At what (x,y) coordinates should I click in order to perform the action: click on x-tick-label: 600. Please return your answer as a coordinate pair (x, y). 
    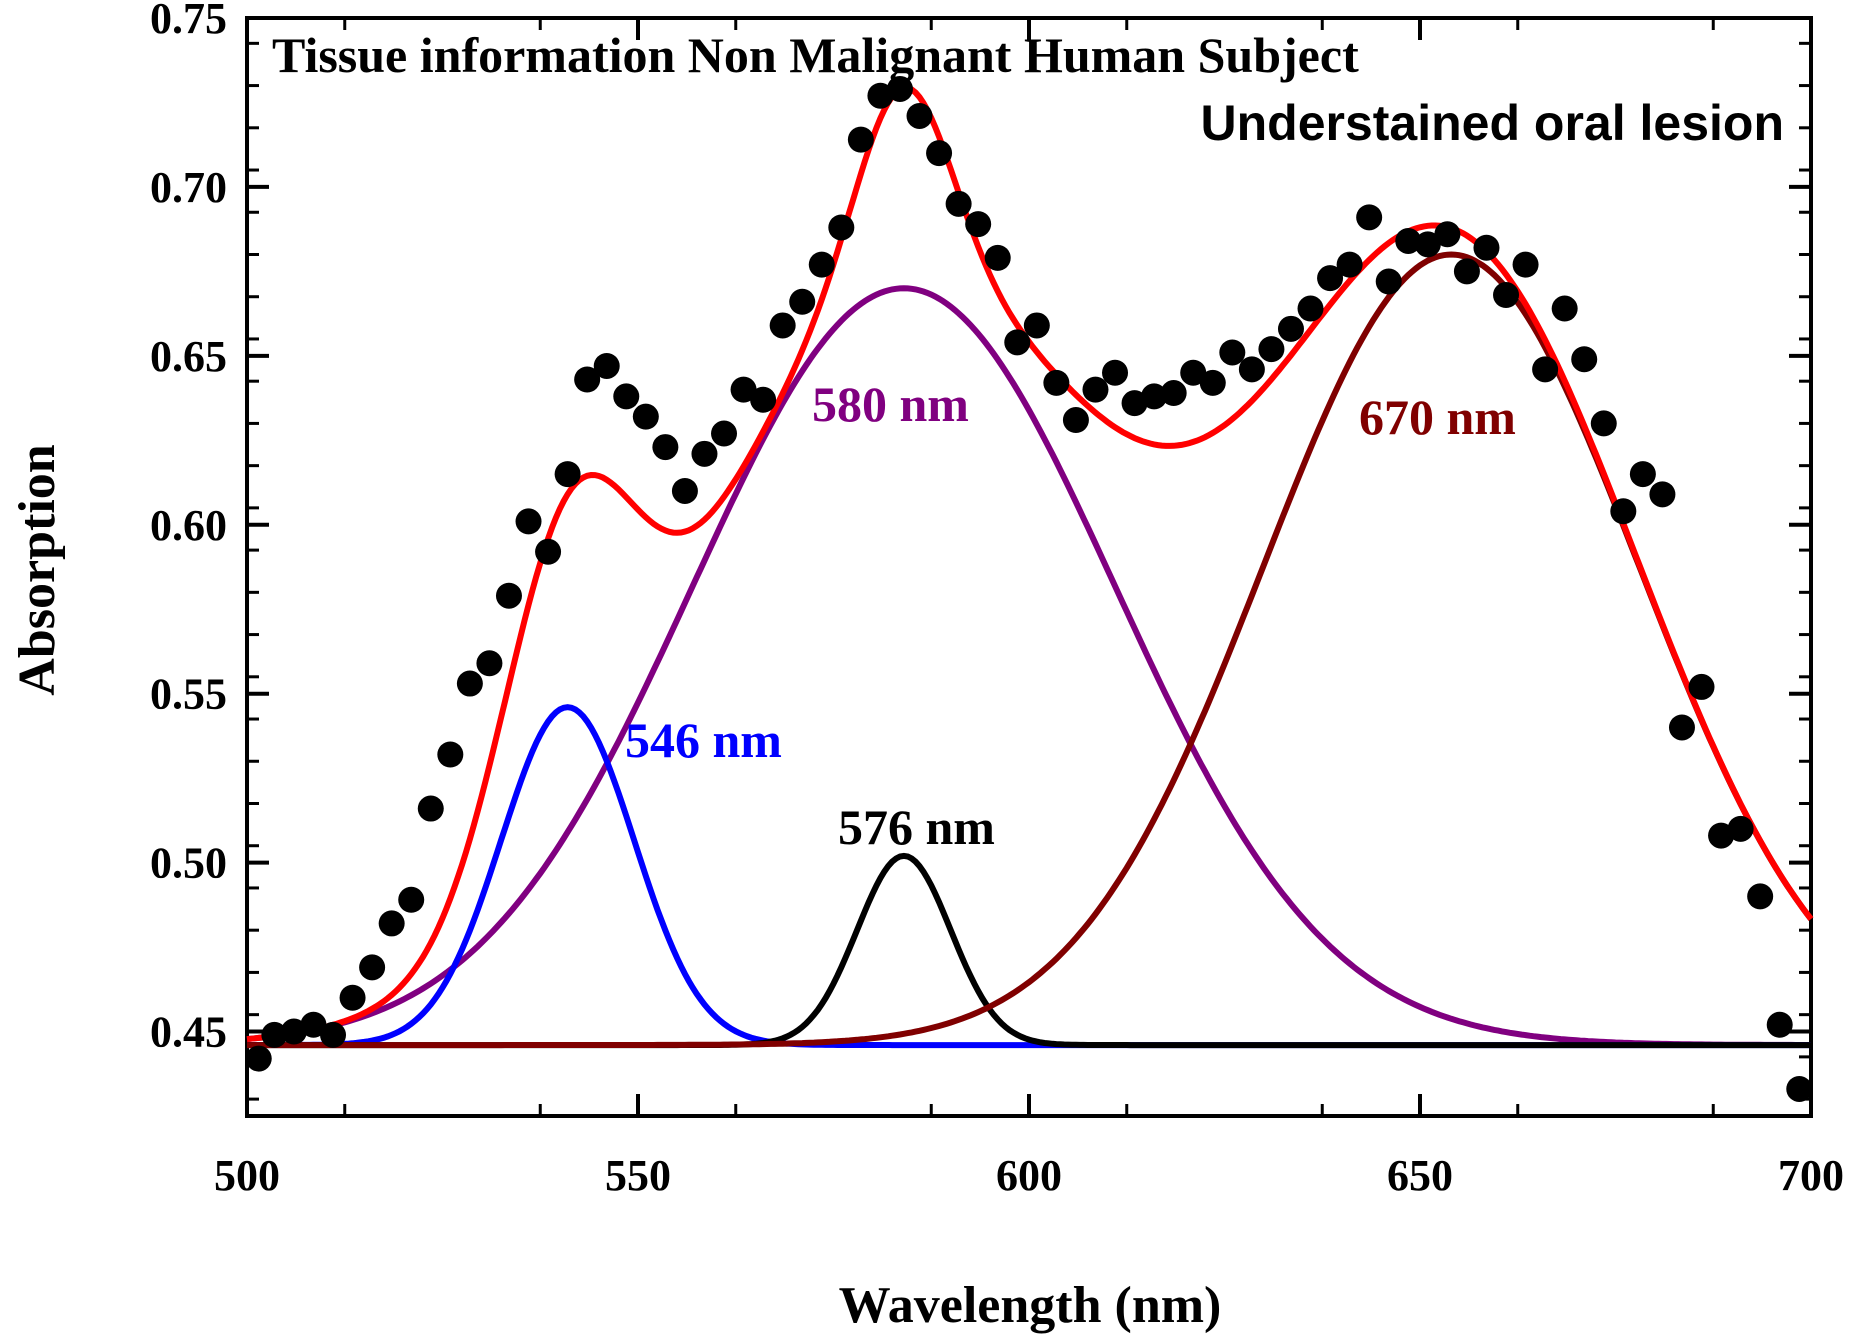
    Looking at the image, I should click on (1029, 1175).